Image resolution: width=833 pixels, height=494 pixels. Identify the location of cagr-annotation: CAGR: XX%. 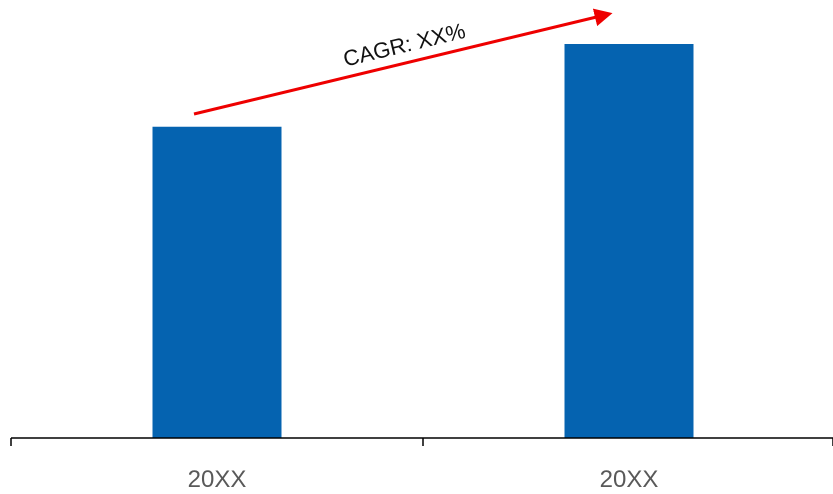
(403, 62).